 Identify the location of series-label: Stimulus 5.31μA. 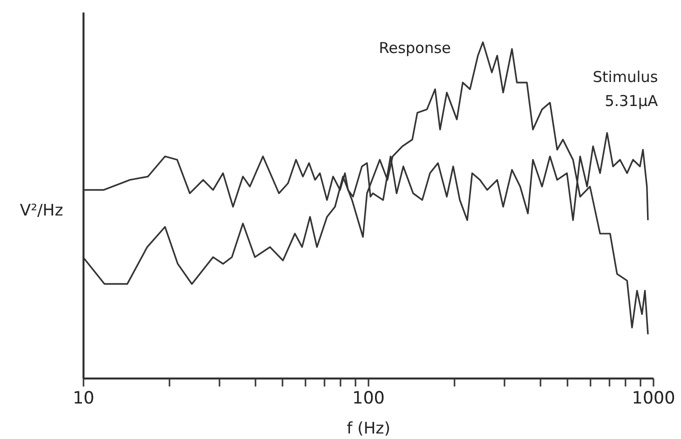
(625, 89).